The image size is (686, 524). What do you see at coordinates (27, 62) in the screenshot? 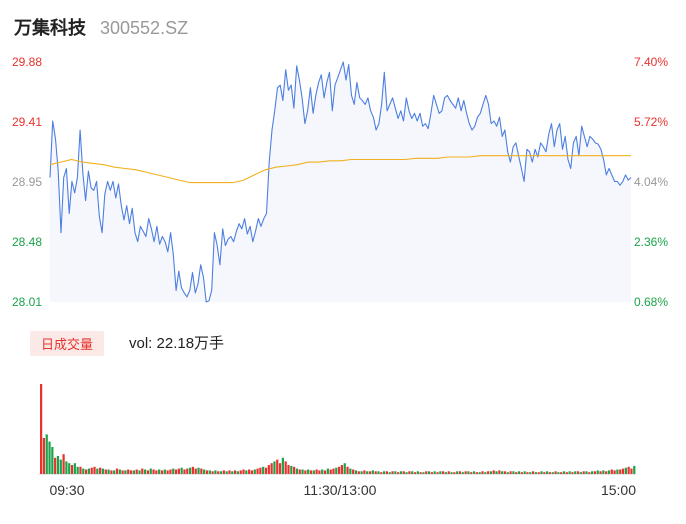
I see `y-tick-left: 29.88` at bounding box center [27, 62].